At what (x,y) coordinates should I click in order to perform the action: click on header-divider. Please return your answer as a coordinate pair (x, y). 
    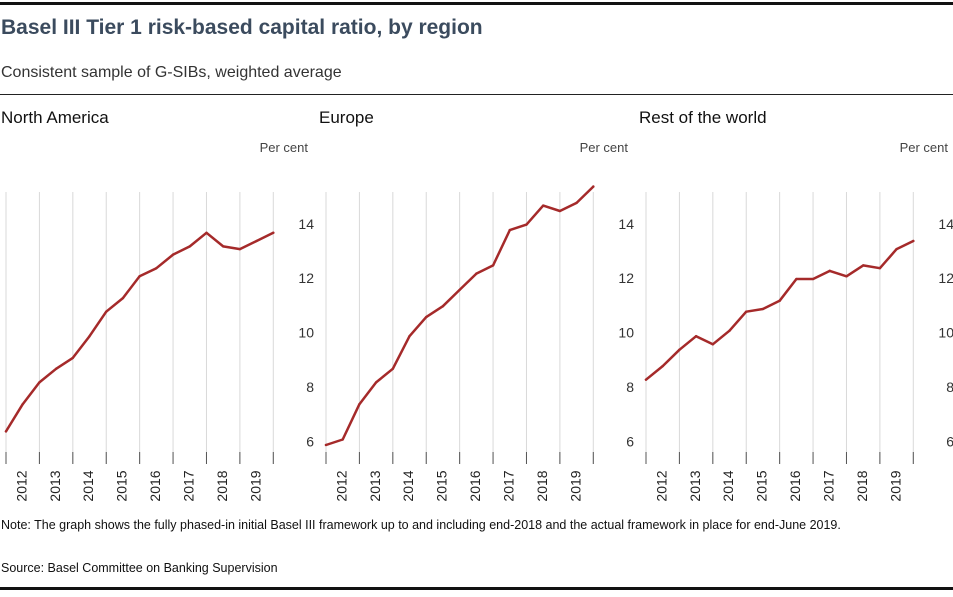
    Looking at the image, I should click on (476, 94).